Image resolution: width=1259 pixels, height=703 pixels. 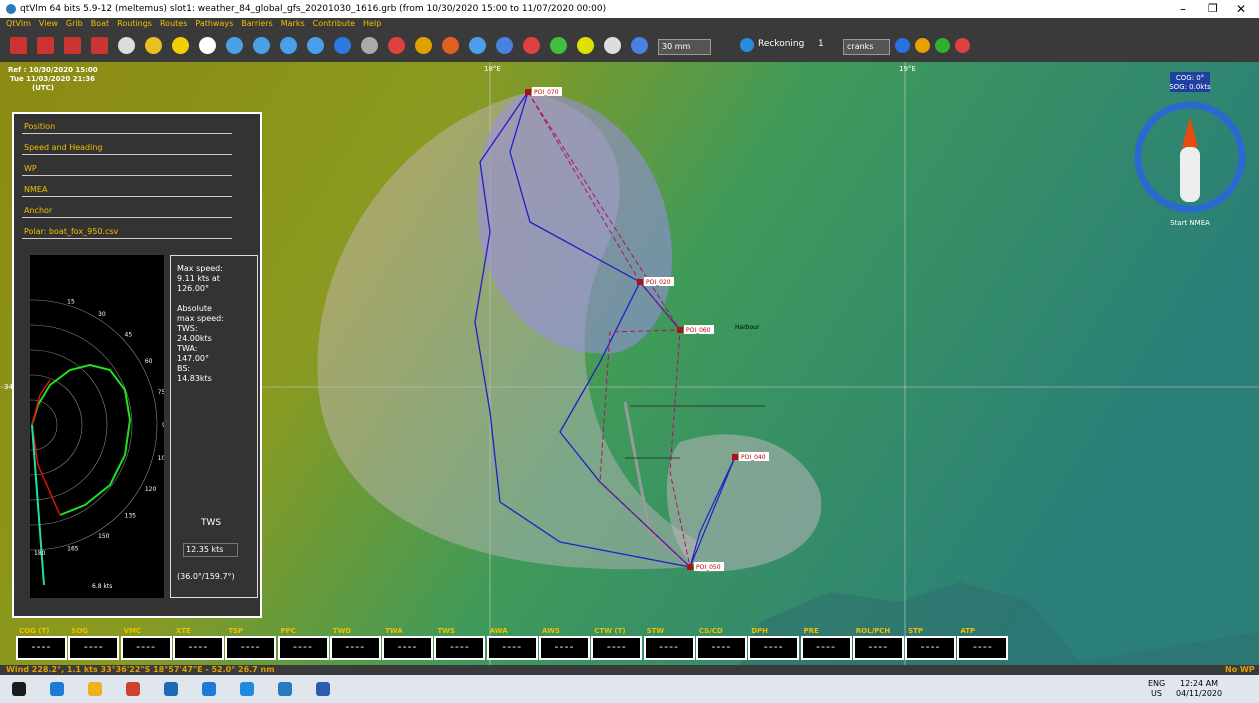 What do you see at coordinates (372, 23) in the screenshot?
I see `menu-item: Help` at bounding box center [372, 23].